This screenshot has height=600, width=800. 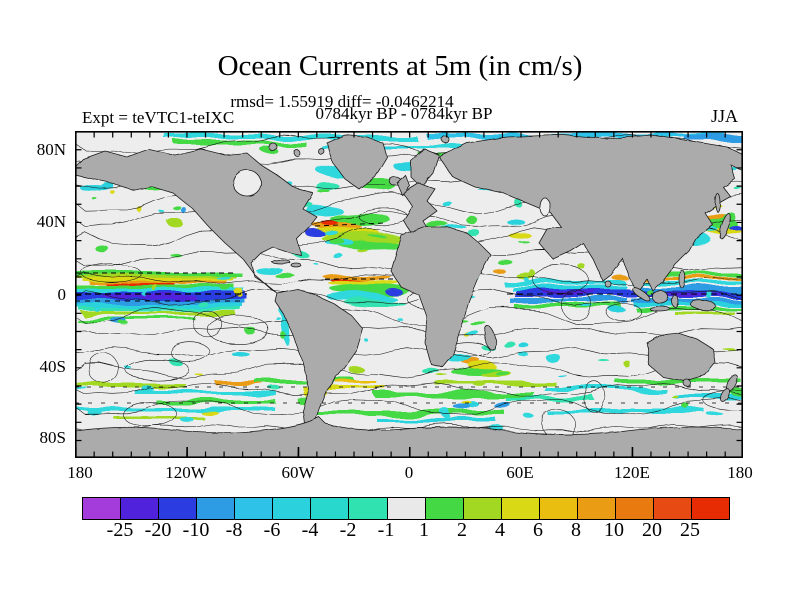 I want to click on colorbar-tick-label: -4, so click(x=310, y=530).